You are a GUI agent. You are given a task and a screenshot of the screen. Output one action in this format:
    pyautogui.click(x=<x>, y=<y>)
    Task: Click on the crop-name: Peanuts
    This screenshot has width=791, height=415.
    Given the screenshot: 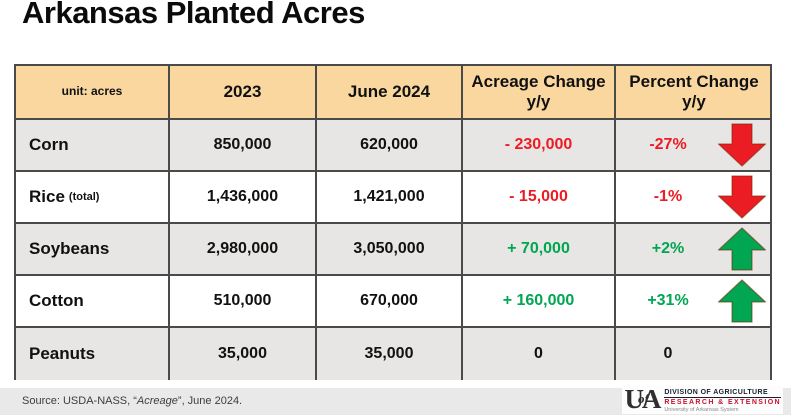 What is the action you would take?
    pyautogui.click(x=62, y=354)
    